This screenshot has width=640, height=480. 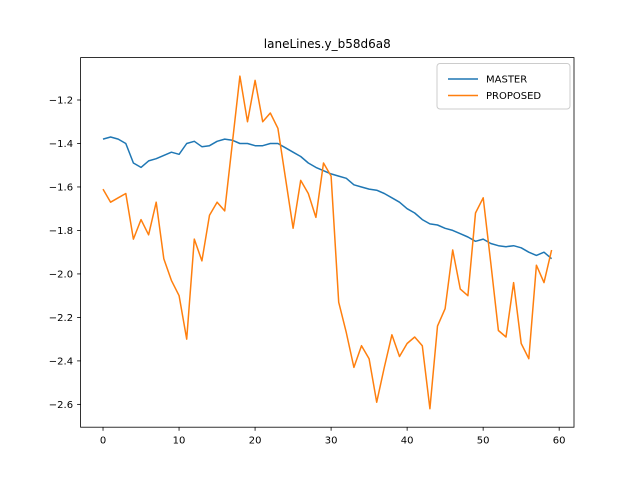 What do you see at coordinates (65, 253) in the screenshot?
I see `y-axis-ticks: −1.2 −1.4 −1.6 −1.8 −2.0 −2.2 −2.4 −2.6` at bounding box center [65, 253].